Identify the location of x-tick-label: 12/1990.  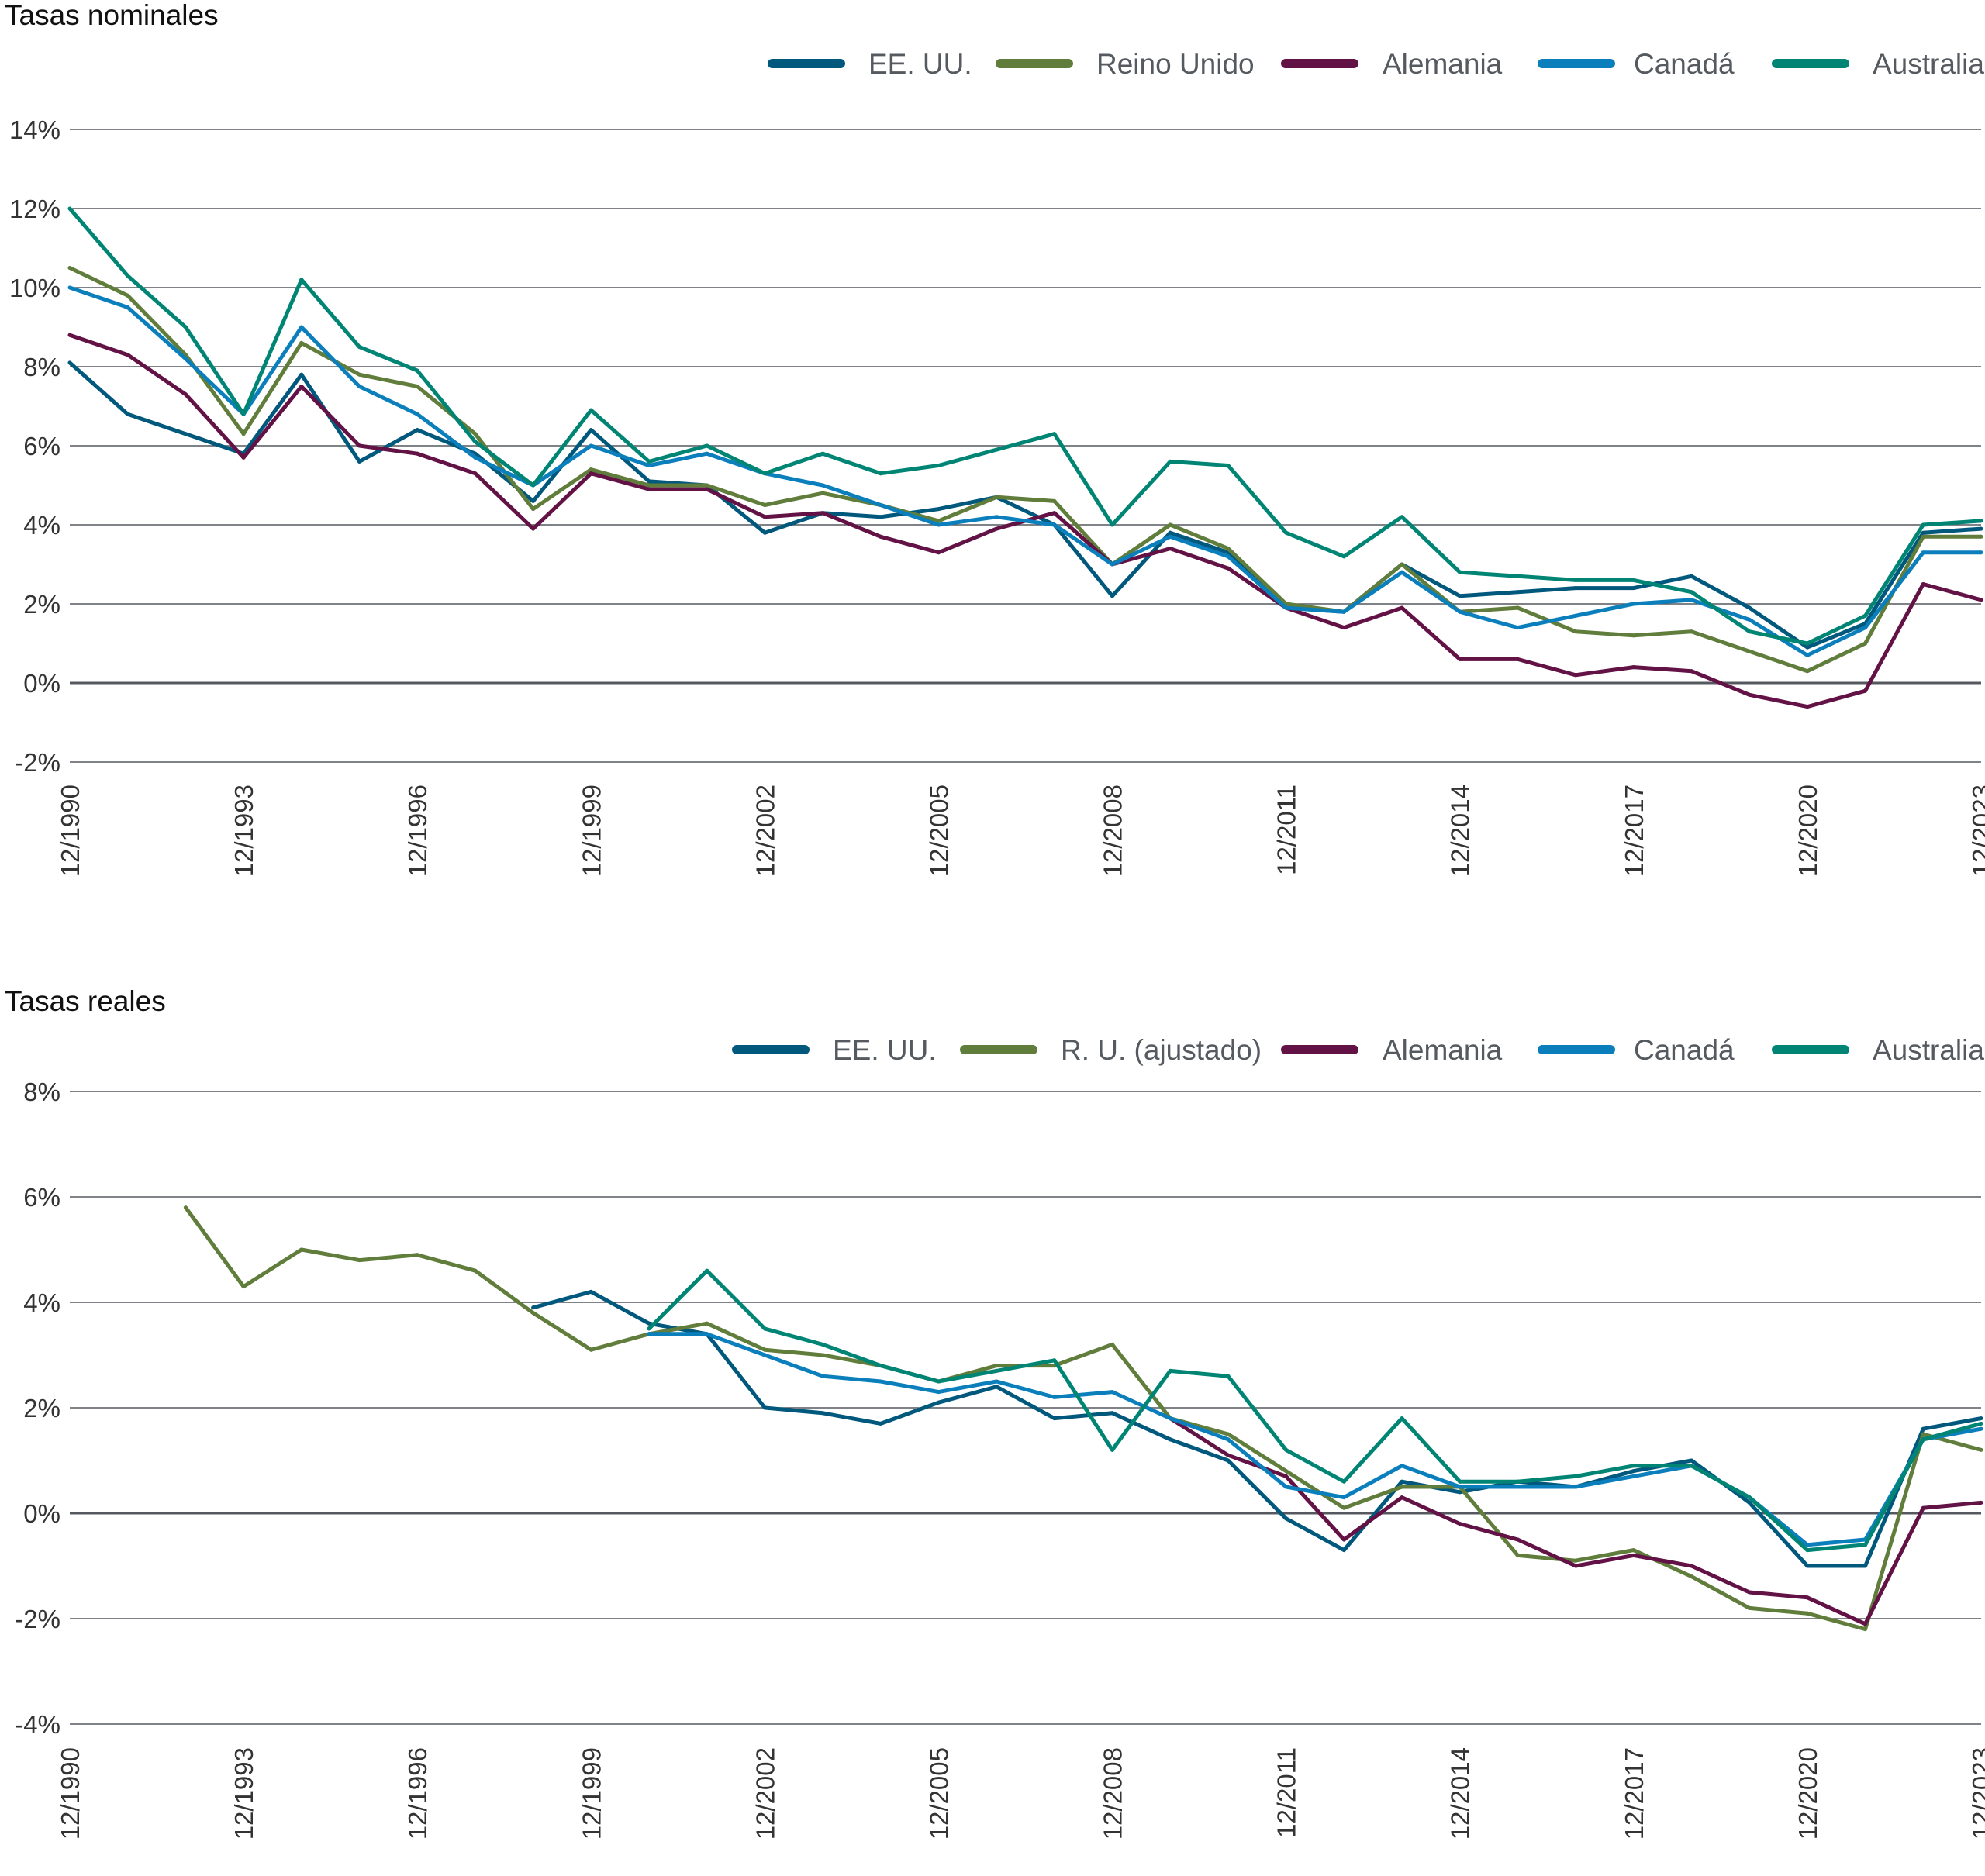
(70, 1794).